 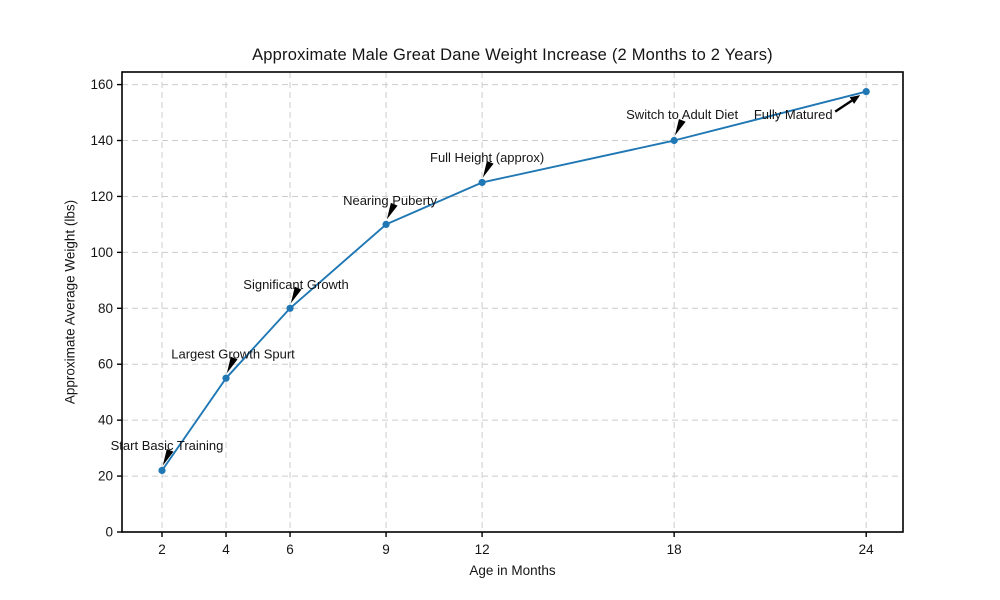 What do you see at coordinates (105, 364) in the screenshot?
I see `y-tick-label: 60` at bounding box center [105, 364].